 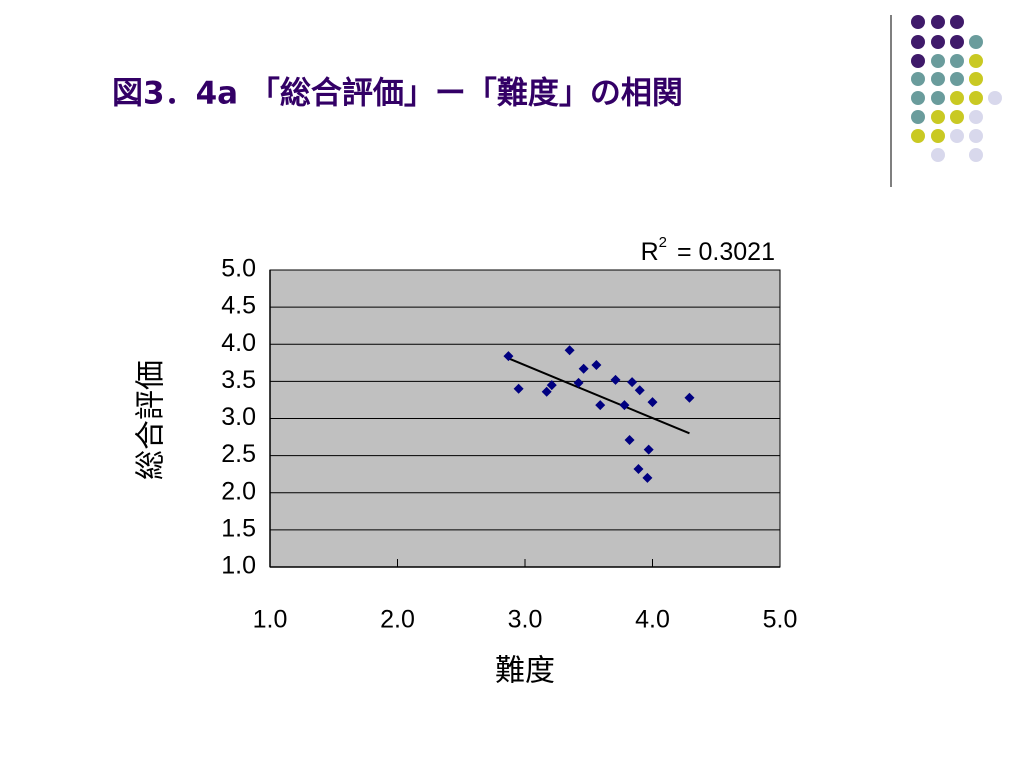 I want to click on r-value: = 0.3021, so click(x=726, y=252).